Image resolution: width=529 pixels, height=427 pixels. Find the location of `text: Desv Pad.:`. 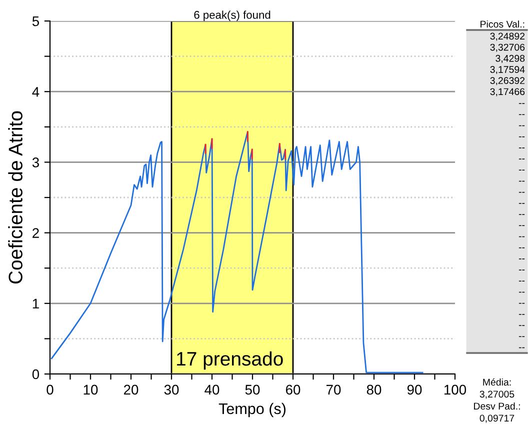

text: Desv Pad.: is located at coordinates (497, 406).